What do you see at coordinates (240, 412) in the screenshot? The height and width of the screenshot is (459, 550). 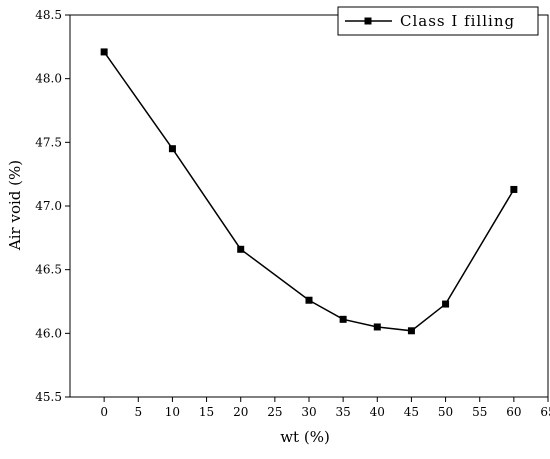 I see `x-tick-label: 20` at bounding box center [240, 412].